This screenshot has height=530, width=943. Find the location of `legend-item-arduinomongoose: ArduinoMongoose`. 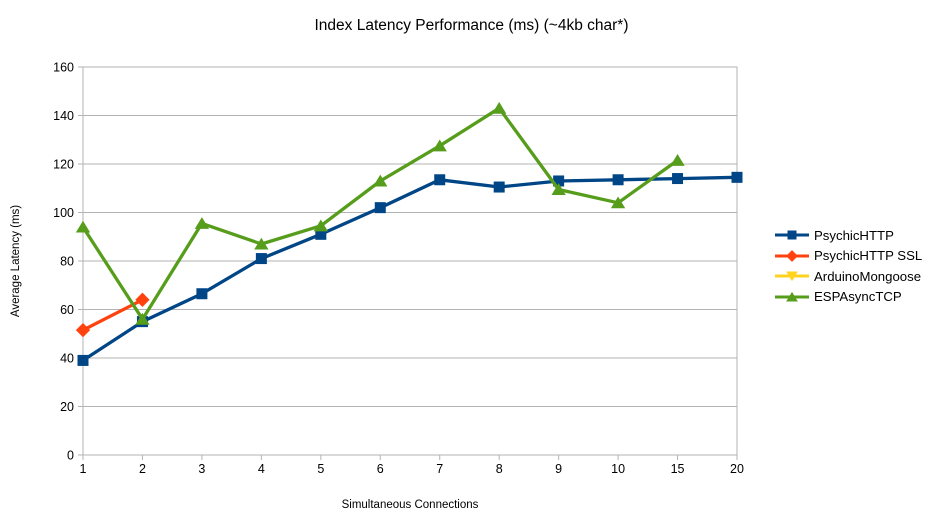

legend-item-arduinomongoose: ArduinoMongoose is located at coordinates (848, 276).